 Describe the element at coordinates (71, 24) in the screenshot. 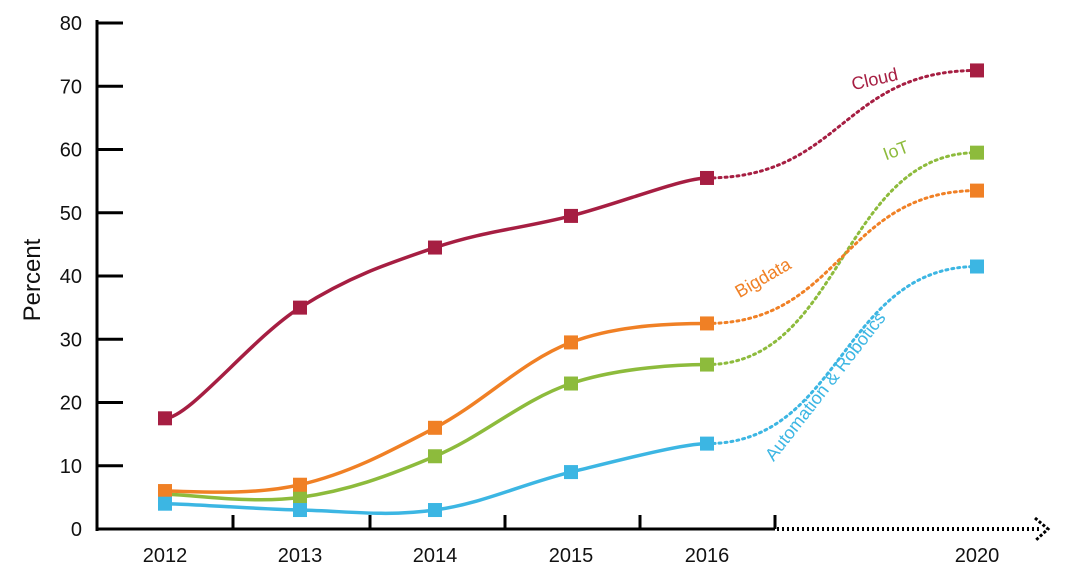

I see `y-tick-label: 80` at that location.